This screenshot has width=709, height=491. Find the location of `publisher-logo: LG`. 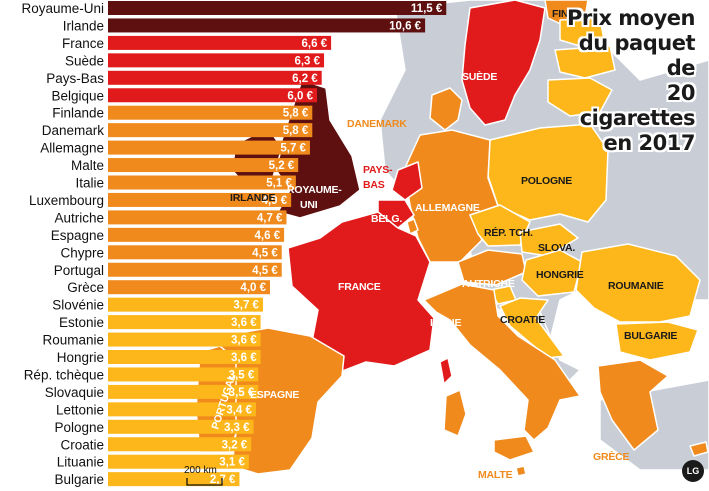

publisher-logo: LG is located at coordinates (693, 471).